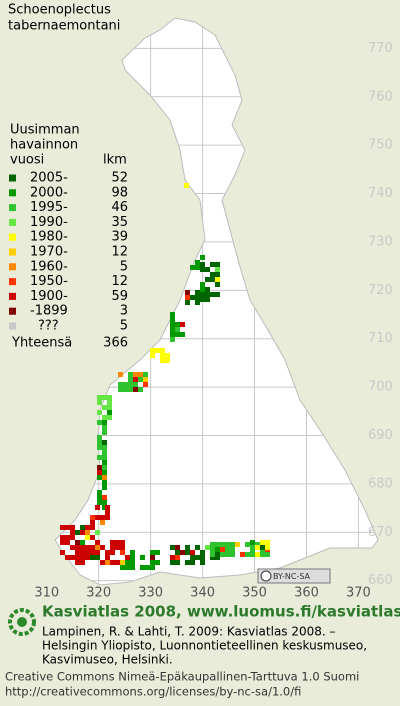 The width and height of the screenshot is (400, 706). I want to click on legend-label: 2005-, so click(49, 178).